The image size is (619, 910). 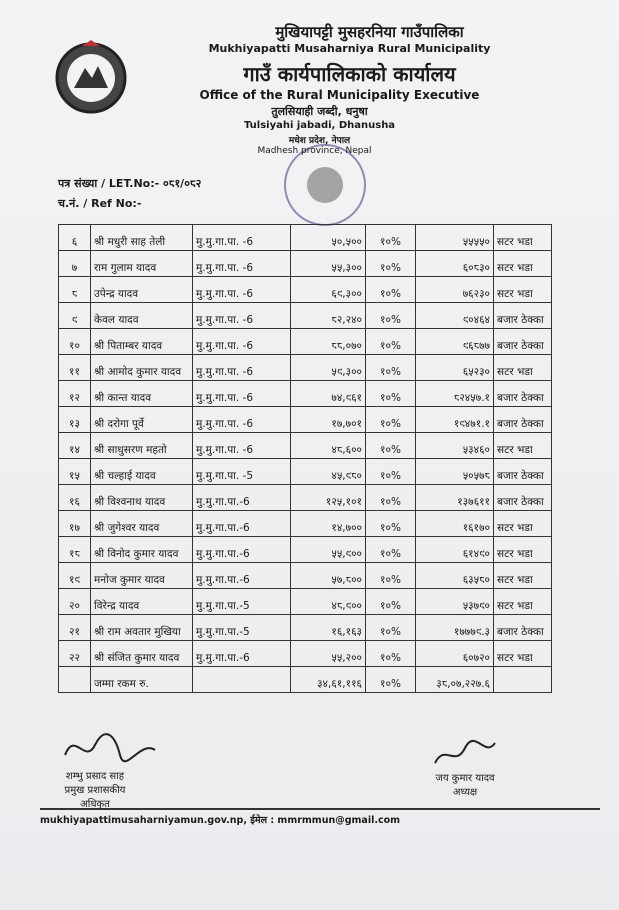 I want to click on amount-cell: १२५,१०१, so click(x=328, y=497).